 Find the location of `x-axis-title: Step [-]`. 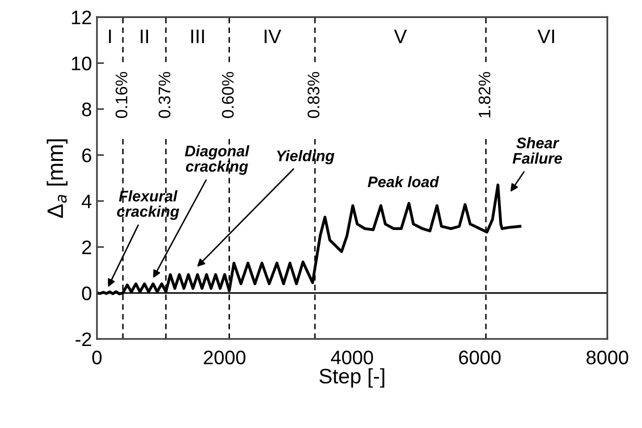

x-axis-title: Step [-] is located at coordinates (352, 378).